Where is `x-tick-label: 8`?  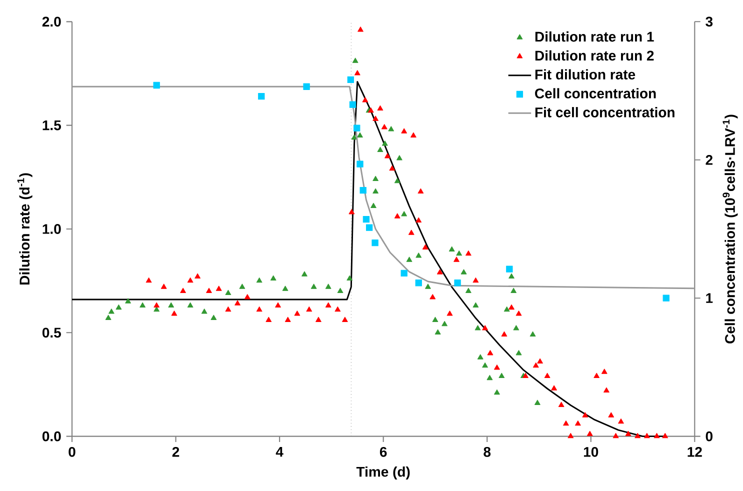 x-tick-label: 8 is located at coordinates (487, 451).